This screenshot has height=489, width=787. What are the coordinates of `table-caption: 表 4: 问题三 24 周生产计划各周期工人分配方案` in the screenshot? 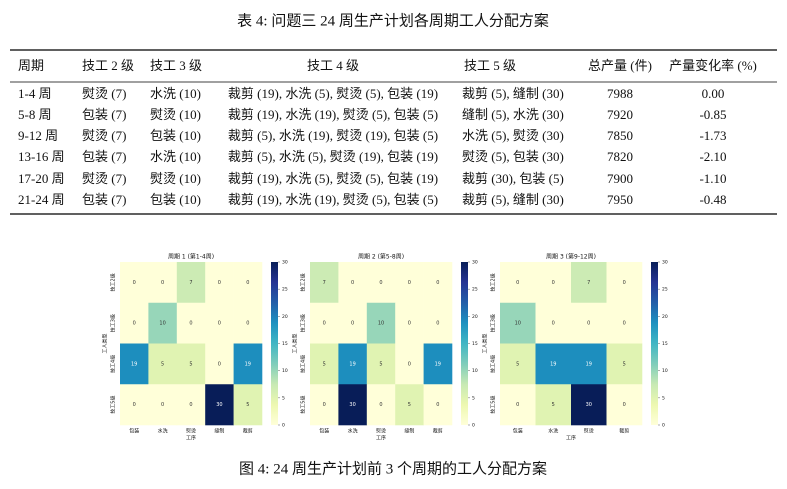 It's located at (393, 20).